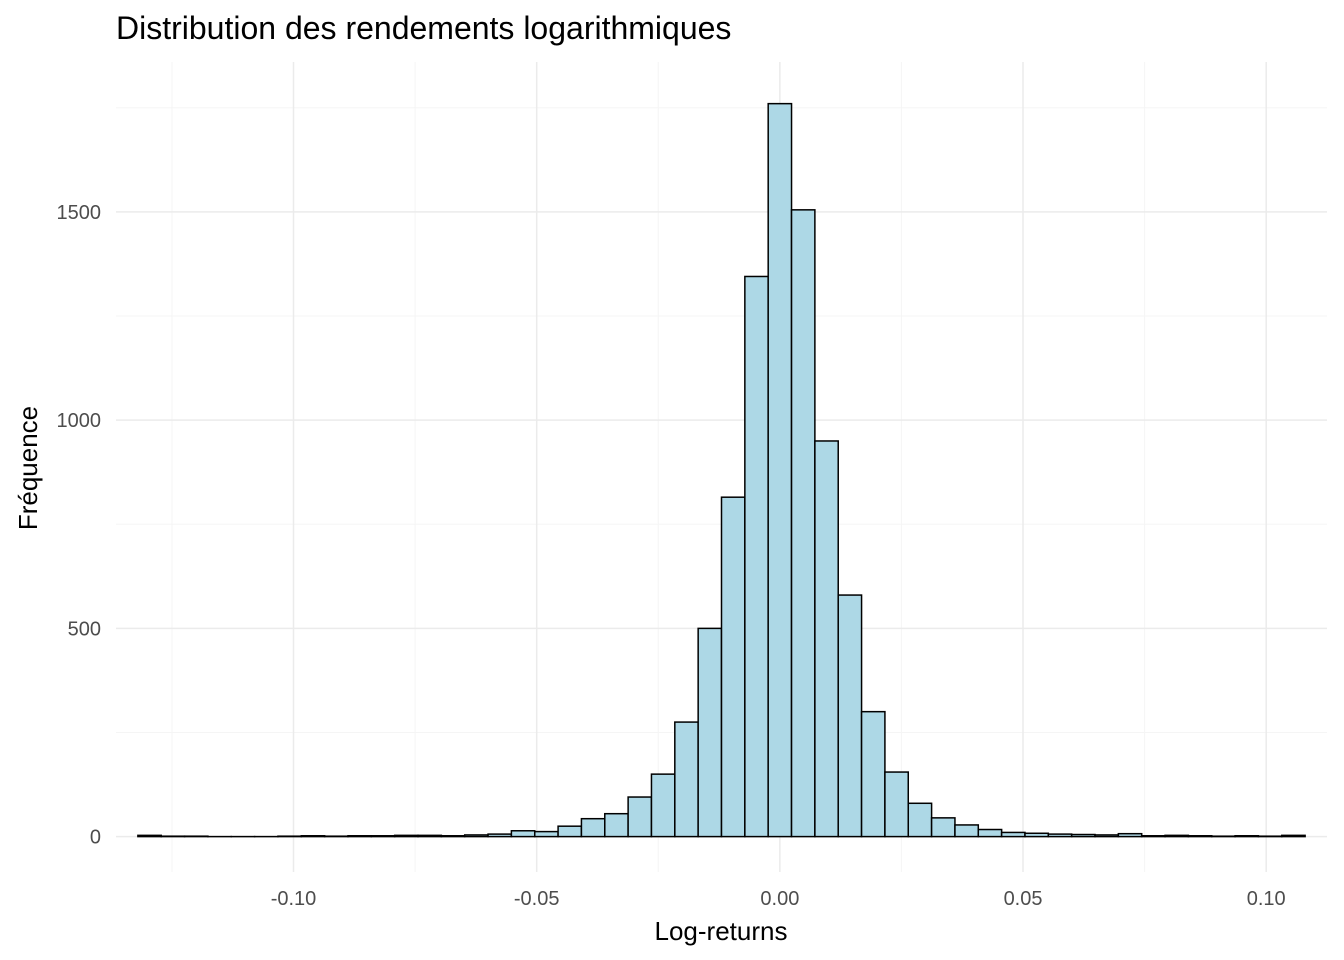  I want to click on y-axis-title: Fréquence, so click(28, 468).